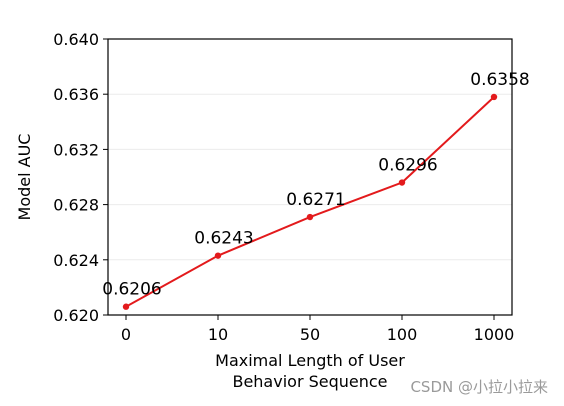 This screenshot has width=564, height=406. I want to click on data-label: 0.6271, so click(315, 200).